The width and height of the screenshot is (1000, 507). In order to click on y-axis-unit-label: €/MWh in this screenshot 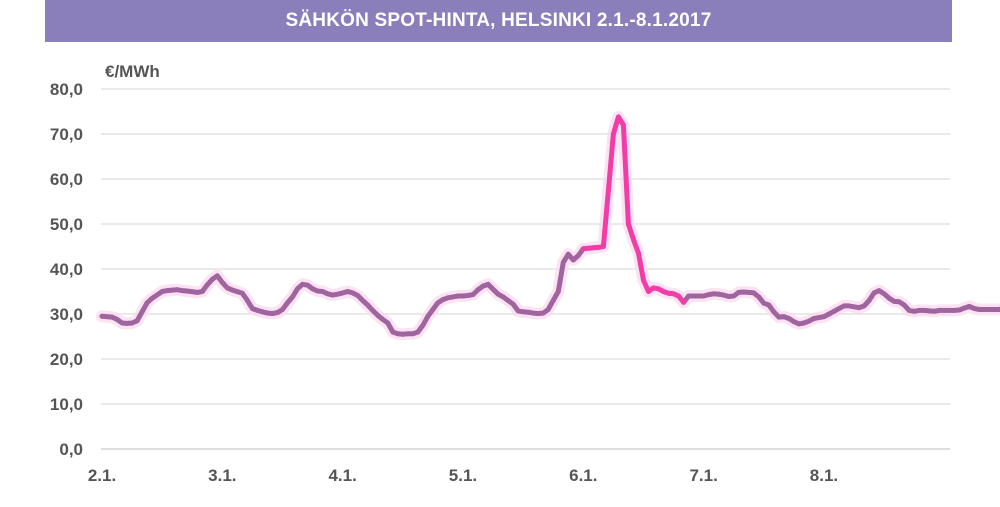, I will do `click(132, 71)`.